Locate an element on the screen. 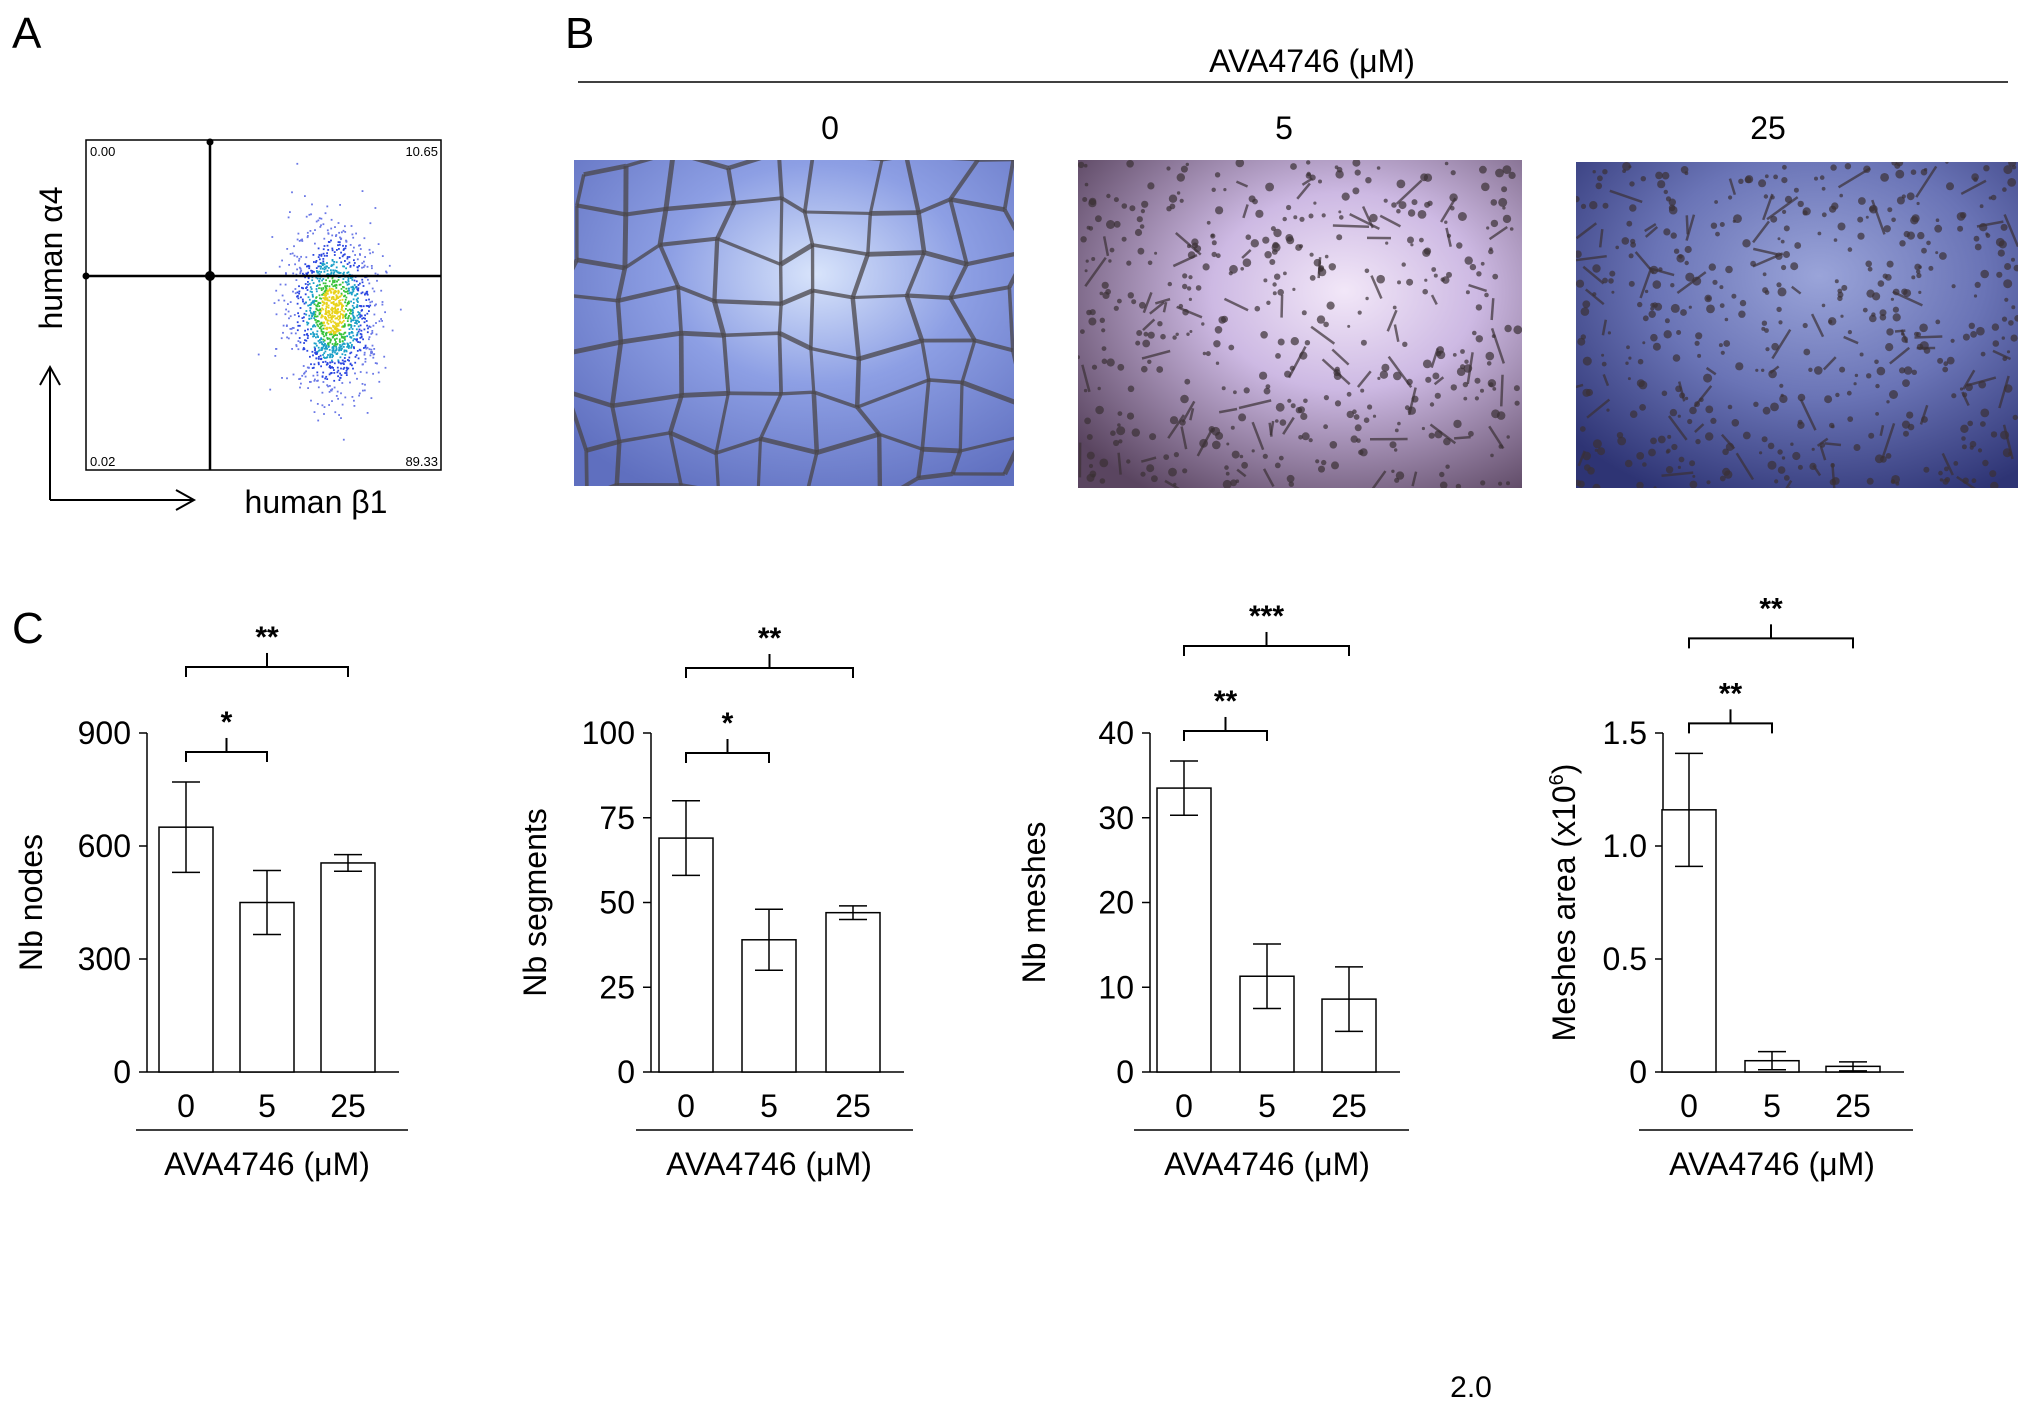  y-tick-label: 1.5 is located at coordinates (1625, 733).